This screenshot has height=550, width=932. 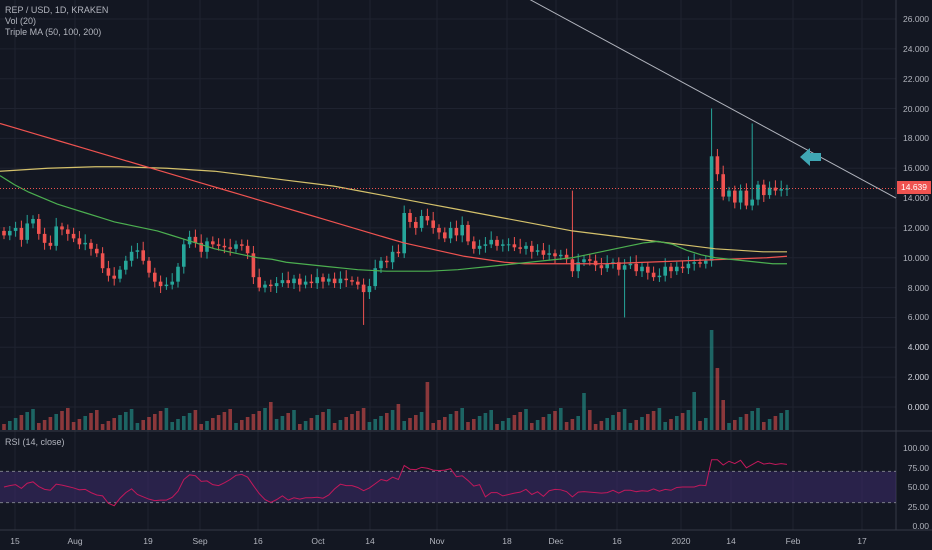 I want to click on rsi-tick: 0.00, so click(x=920, y=526).